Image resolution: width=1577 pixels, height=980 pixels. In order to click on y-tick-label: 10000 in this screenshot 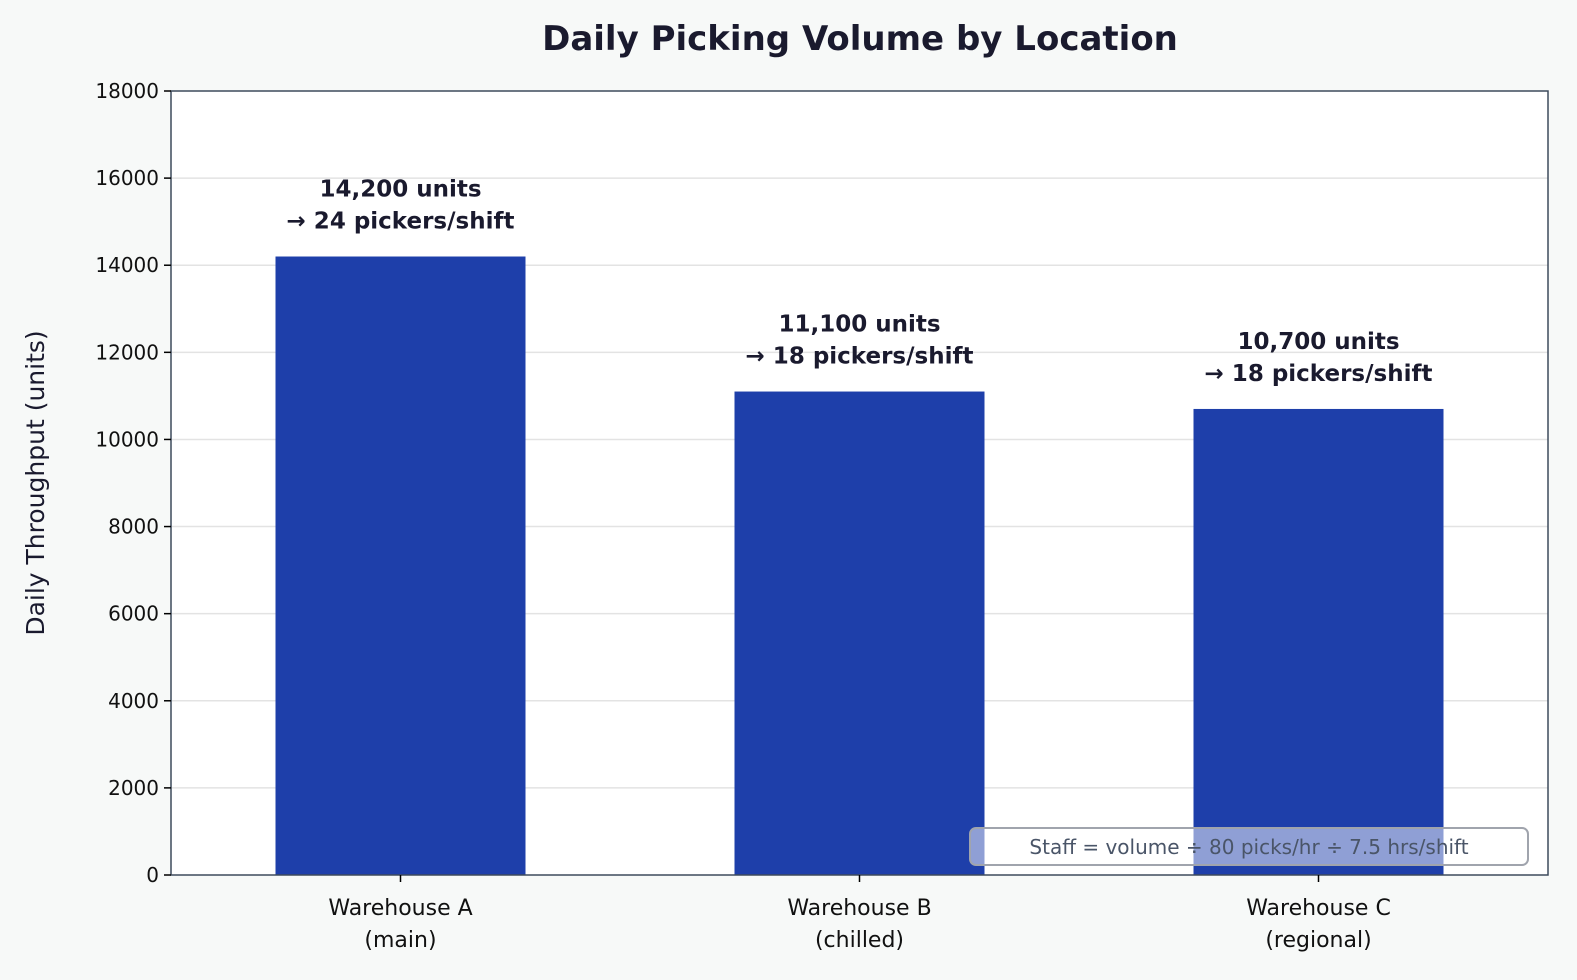, I will do `click(127, 439)`.